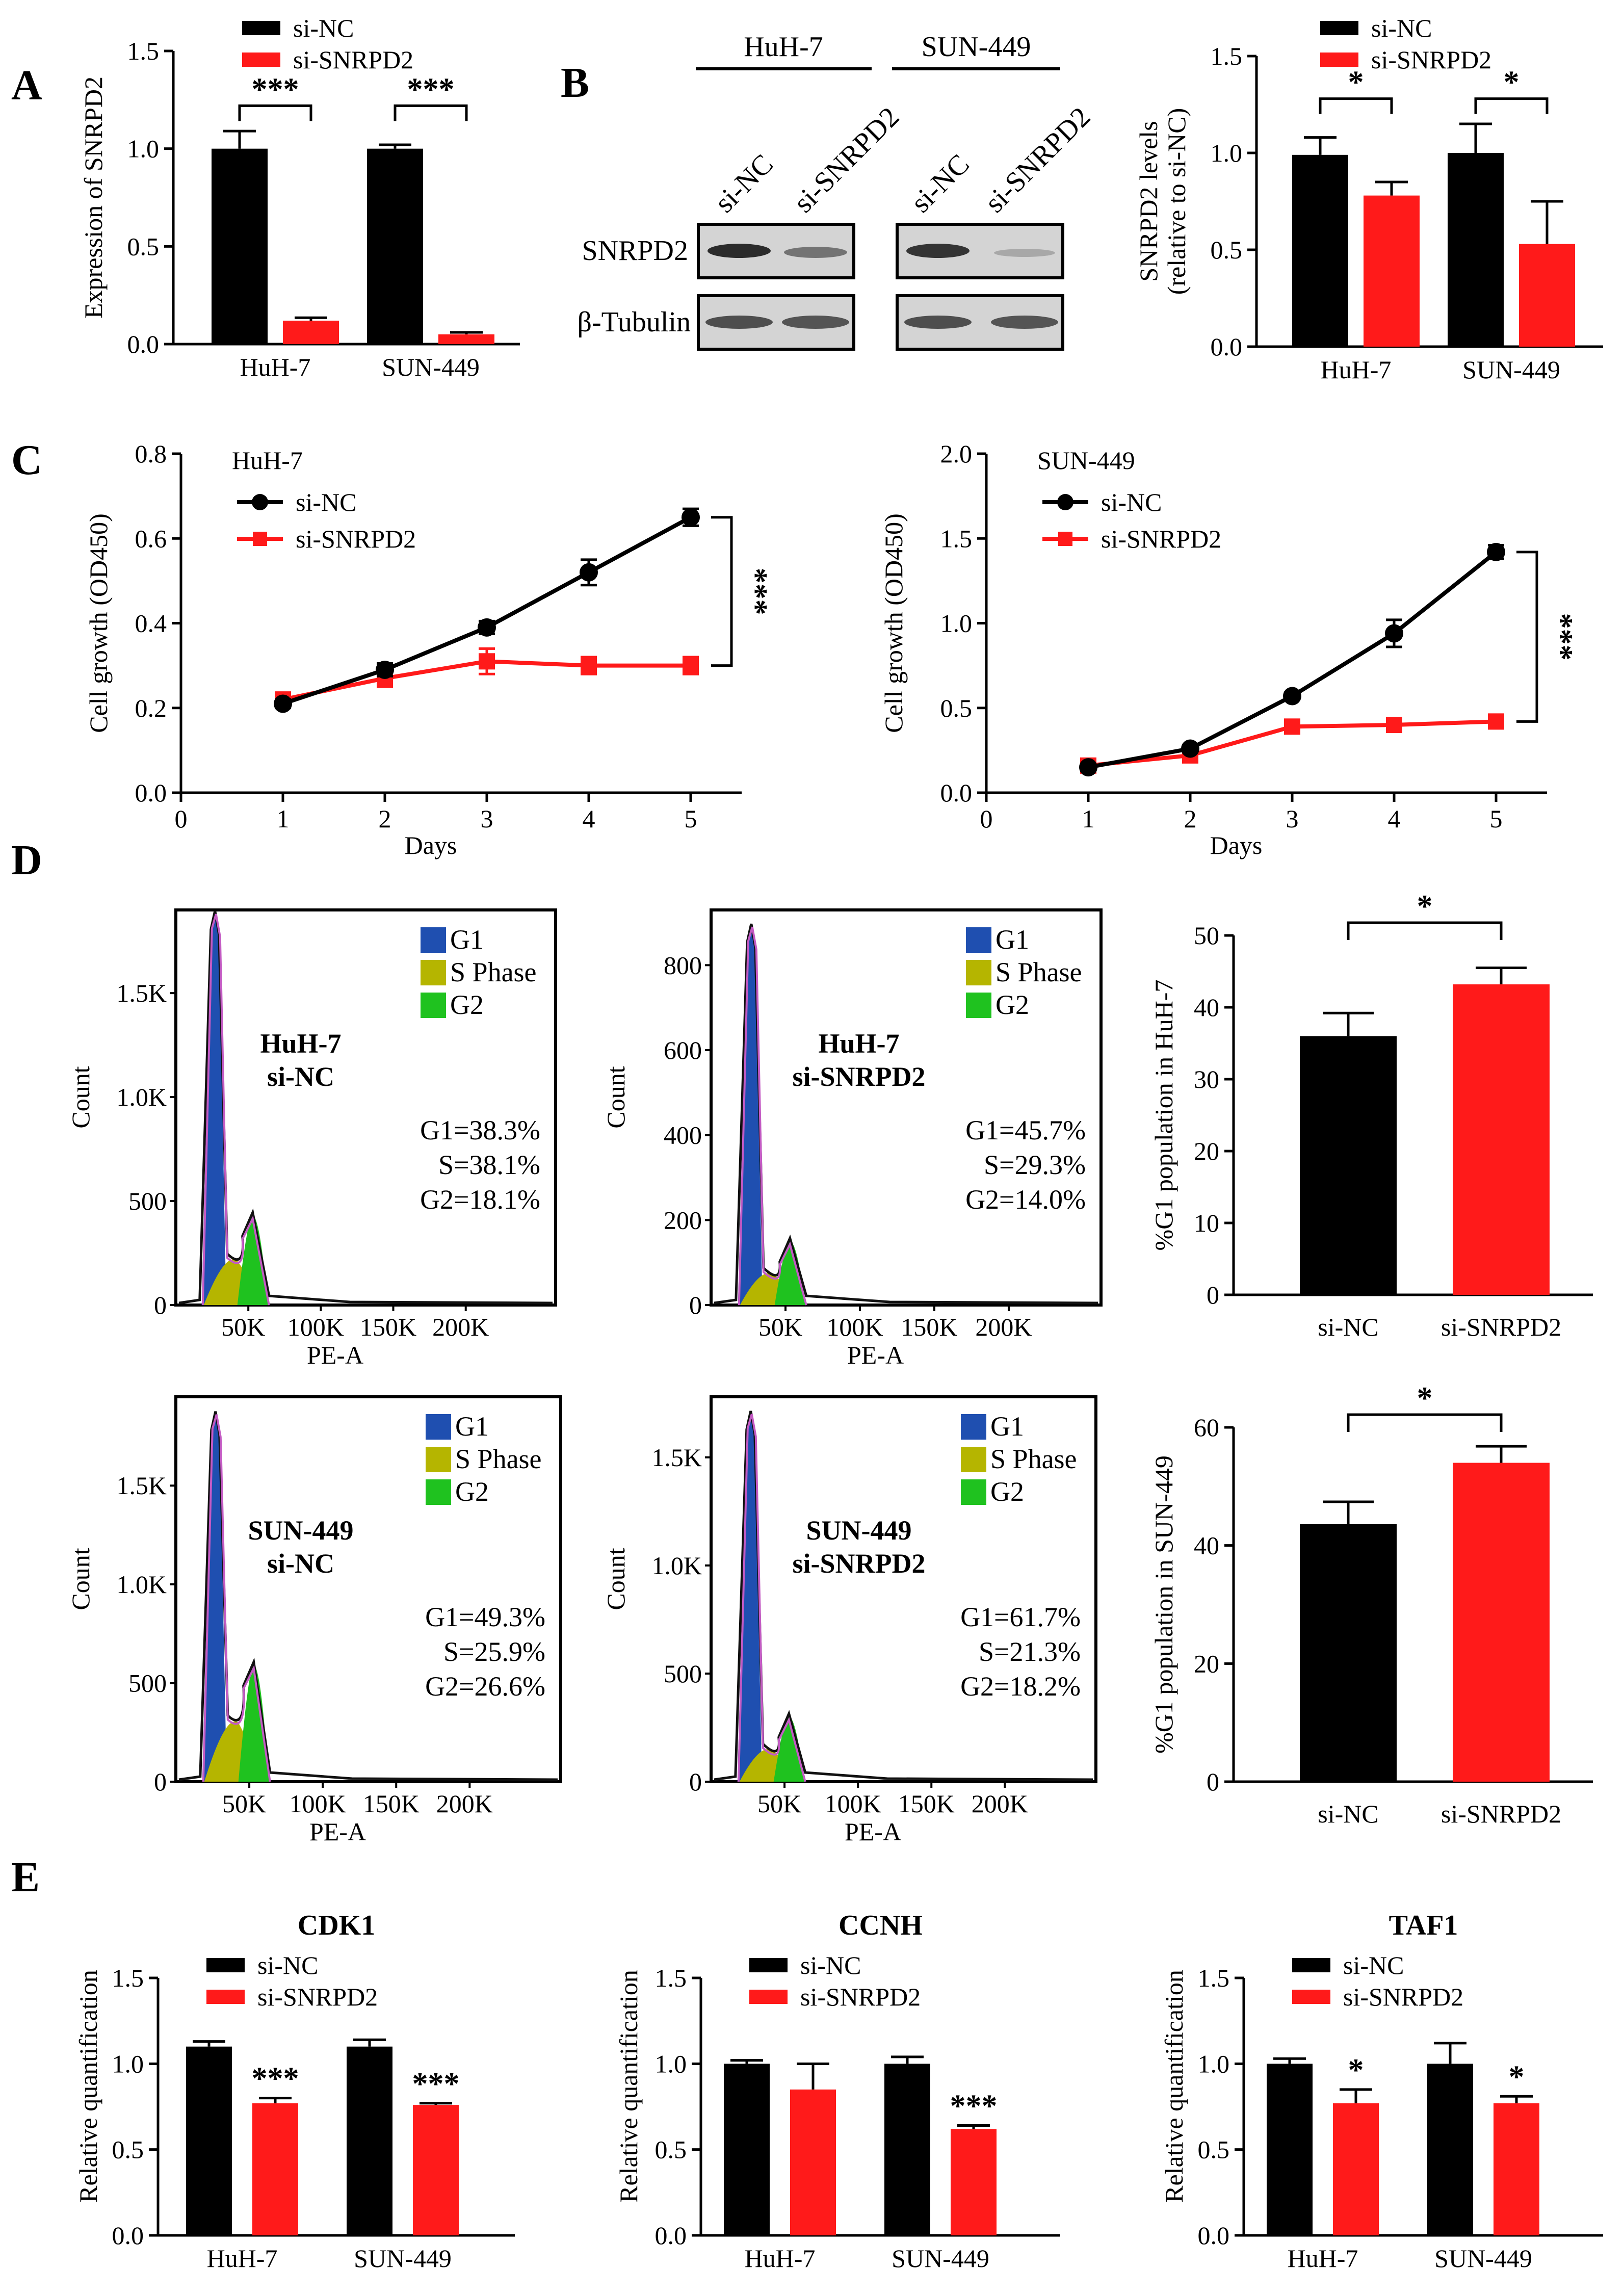 The height and width of the screenshot is (2294, 1624). What do you see at coordinates (1213, 1295) in the screenshot?
I see `y-tick-label: 0` at bounding box center [1213, 1295].